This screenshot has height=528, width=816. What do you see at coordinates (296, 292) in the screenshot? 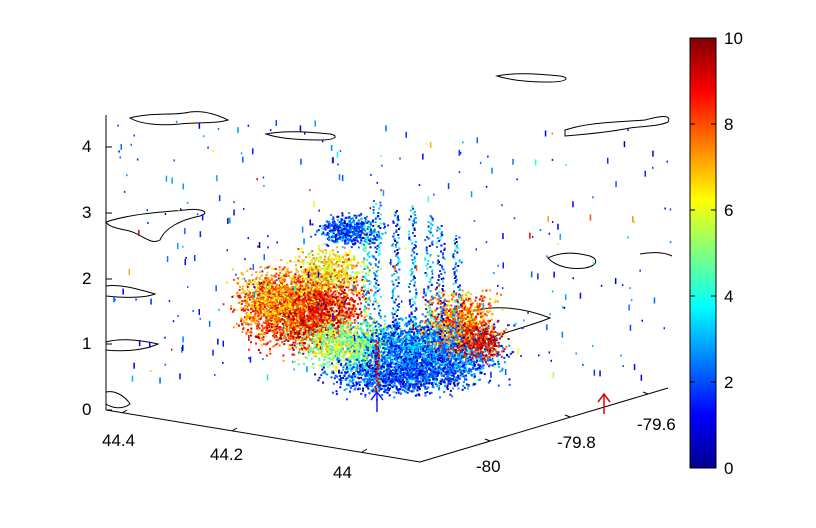
I see `voxel-1931` at bounding box center [296, 292].